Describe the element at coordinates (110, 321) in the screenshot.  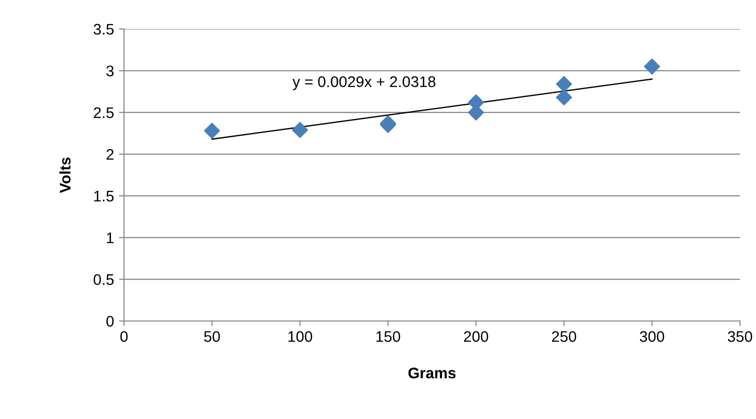
I see `y-tick-label: 0` at that location.